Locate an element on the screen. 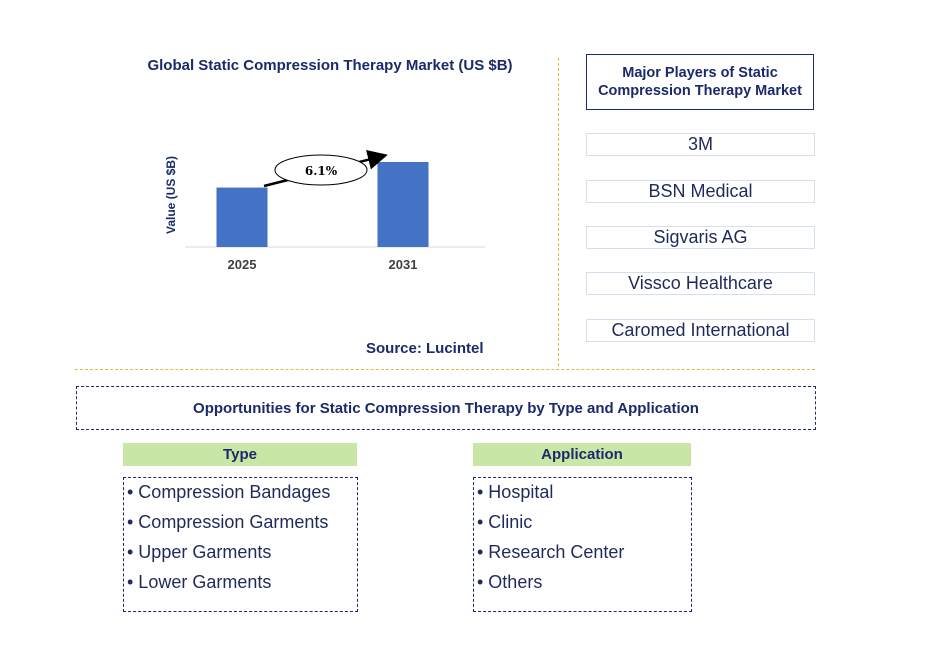 The height and width of the screenshot is (652, 944). player-item: 3M is located at coordinates (700, 144).